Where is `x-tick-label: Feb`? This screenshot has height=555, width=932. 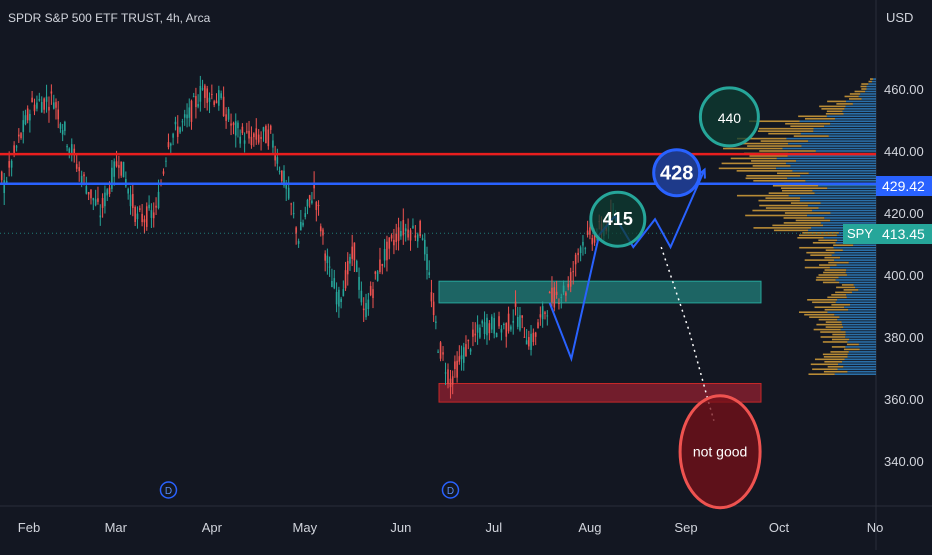
x-tick-label: Feb is located at coordinates (29, 527).